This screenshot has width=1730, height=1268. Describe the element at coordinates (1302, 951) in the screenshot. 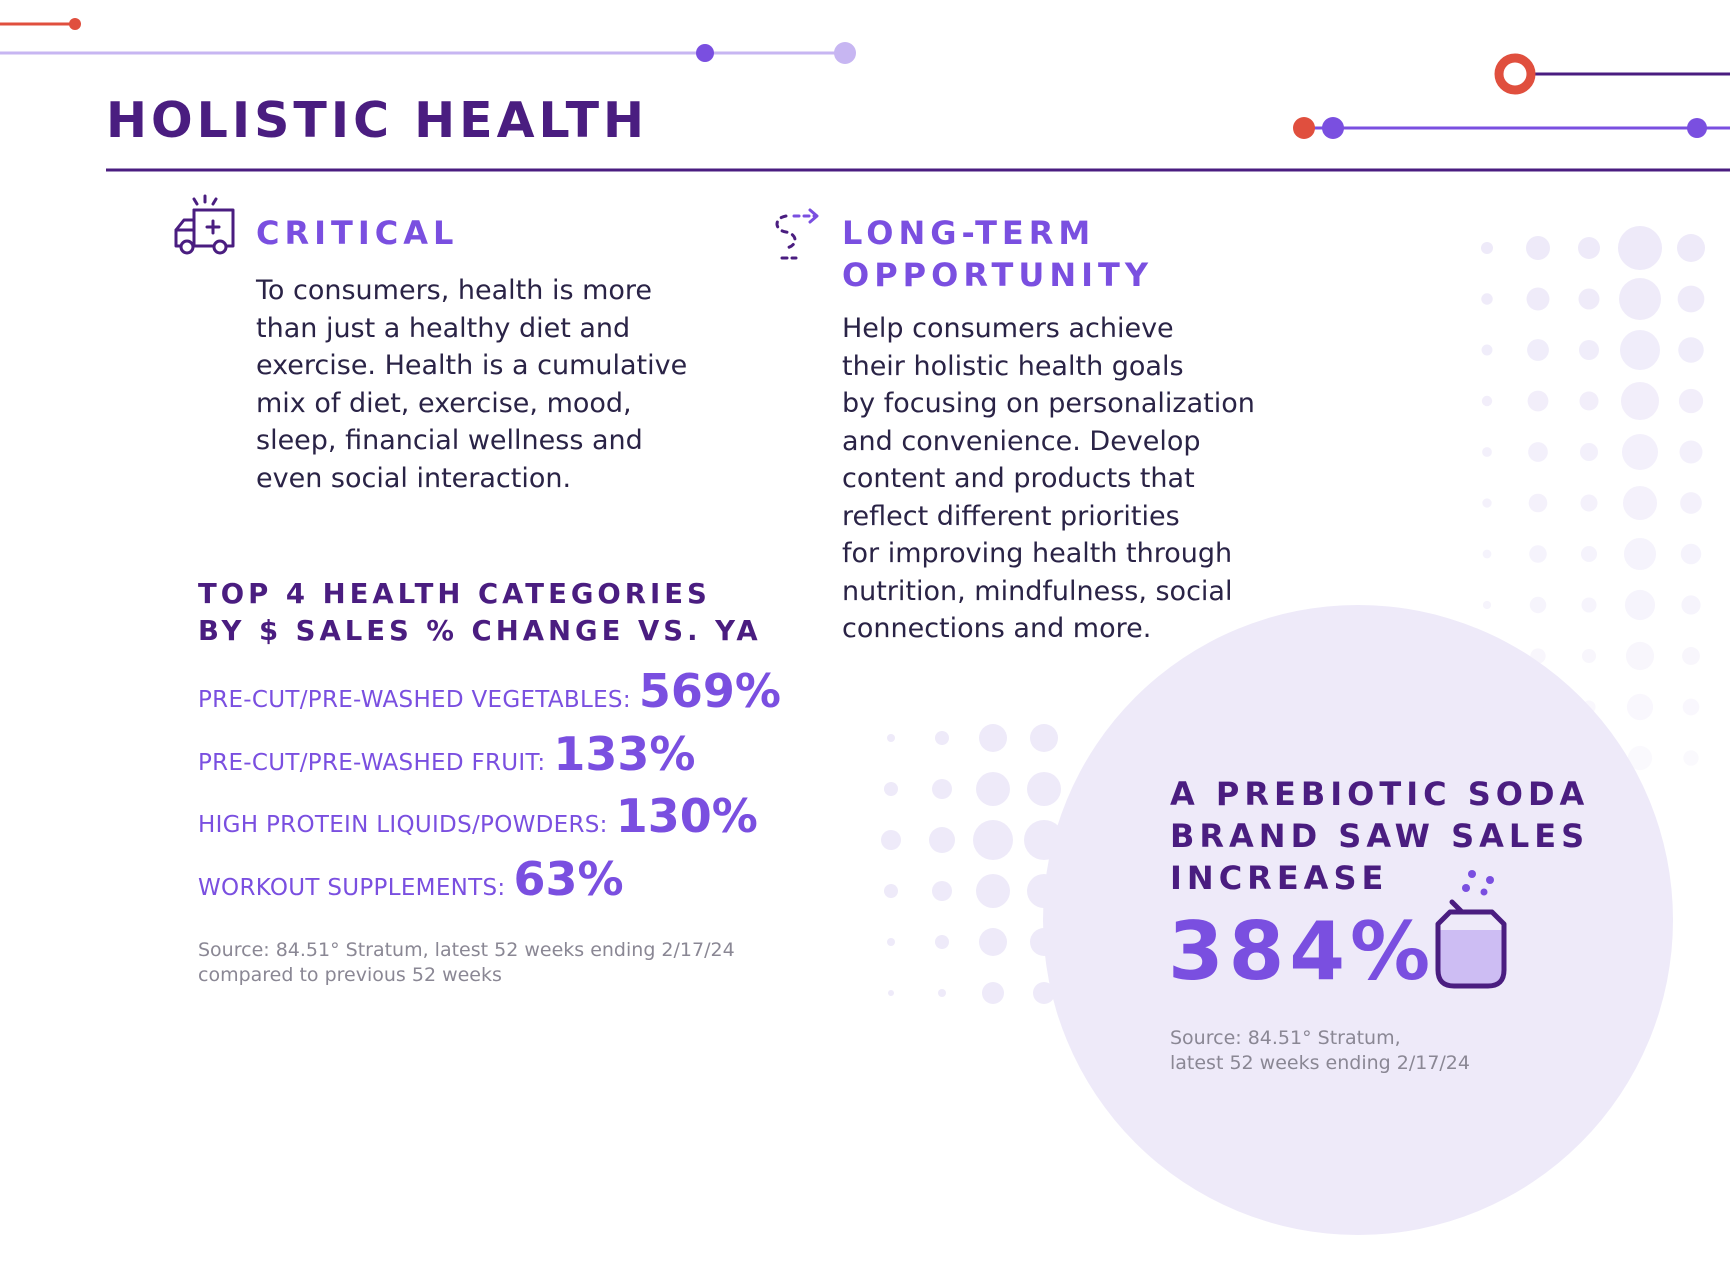

I see `callout-value: 384%` at that location.